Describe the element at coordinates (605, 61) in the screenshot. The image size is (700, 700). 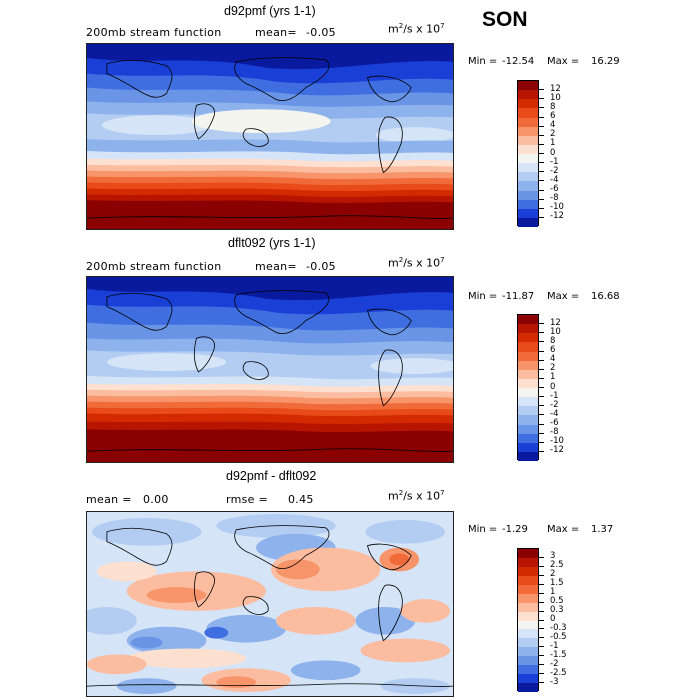
I see `panel-1-max-value: 16.29` at that location.